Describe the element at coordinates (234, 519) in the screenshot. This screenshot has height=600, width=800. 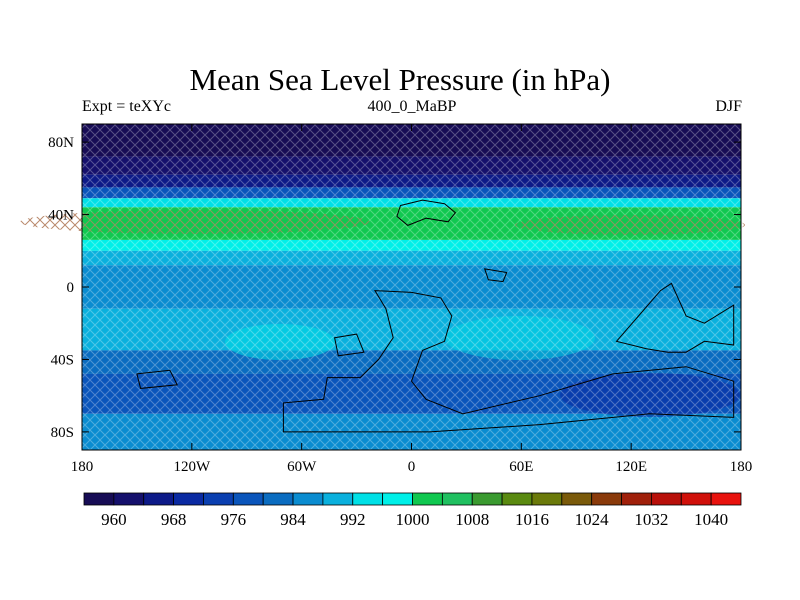
I see `colorbar-label-2: 976` at that location.